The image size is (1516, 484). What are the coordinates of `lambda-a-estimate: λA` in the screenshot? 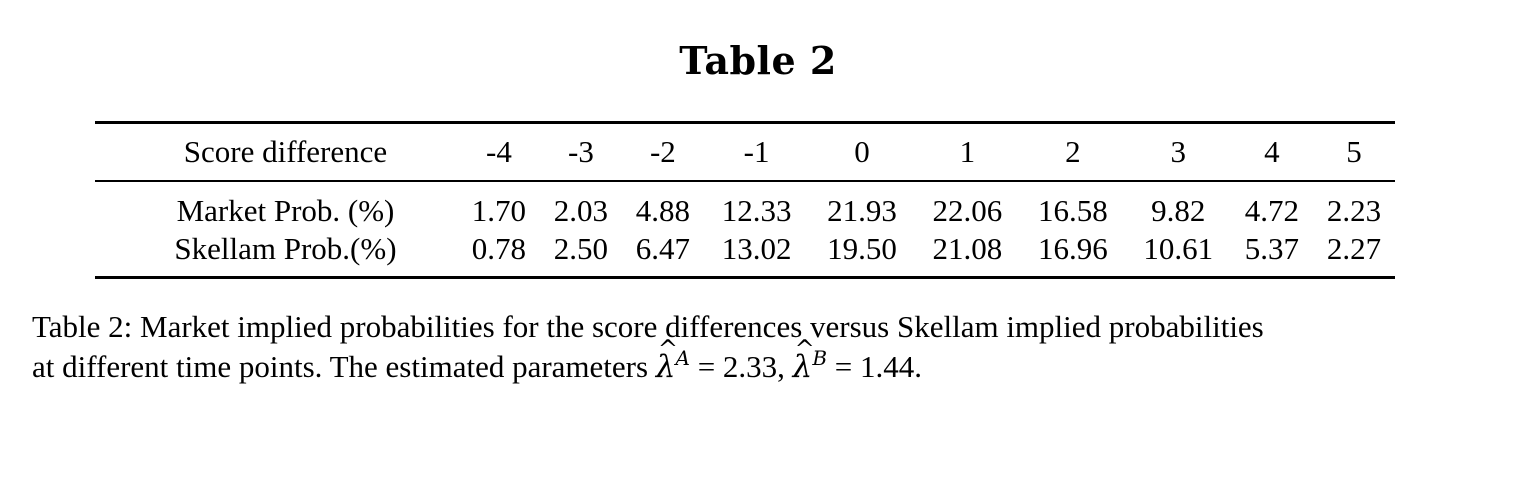 It's located at (673, 358).